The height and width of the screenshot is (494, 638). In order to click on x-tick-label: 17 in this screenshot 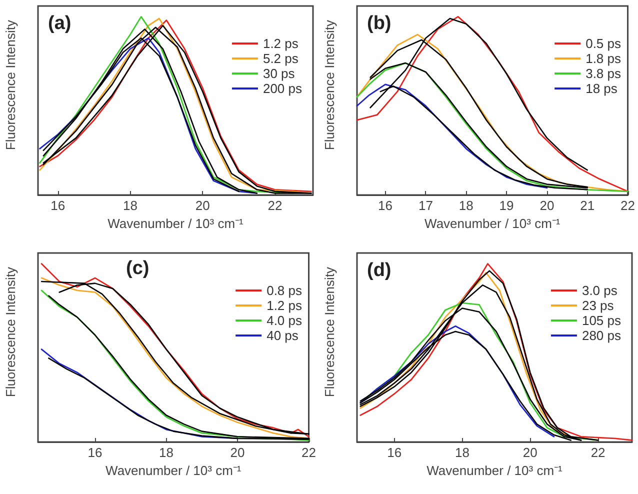, I will do `click(425, 205)`.